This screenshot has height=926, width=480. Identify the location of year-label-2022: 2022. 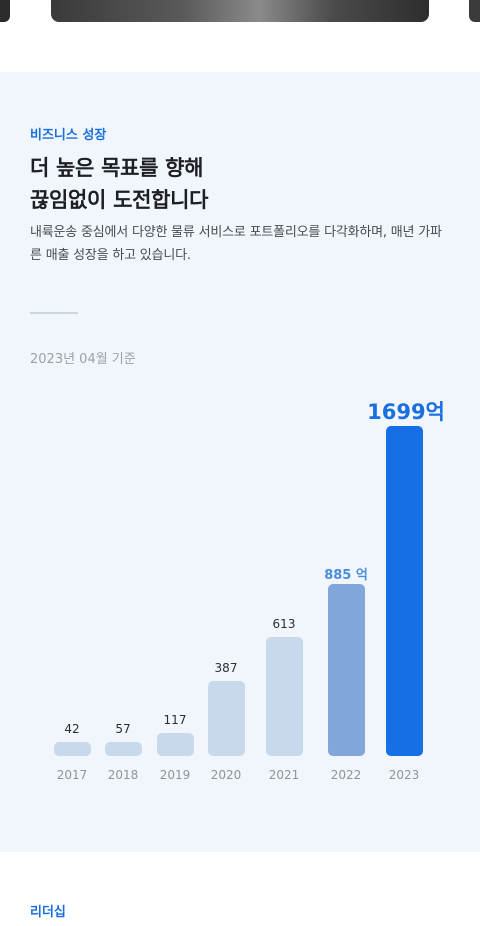
(346, 775).